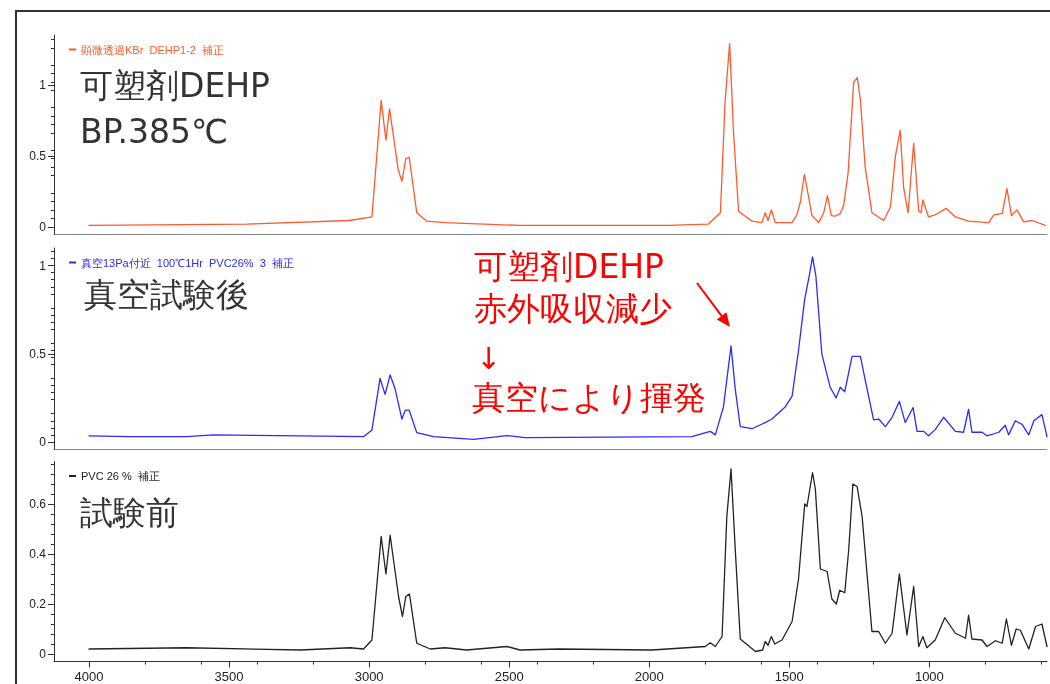 This screenshot has height=684, width=1050. I want to click on annotation: 真空により揮発, so click(589, 397).